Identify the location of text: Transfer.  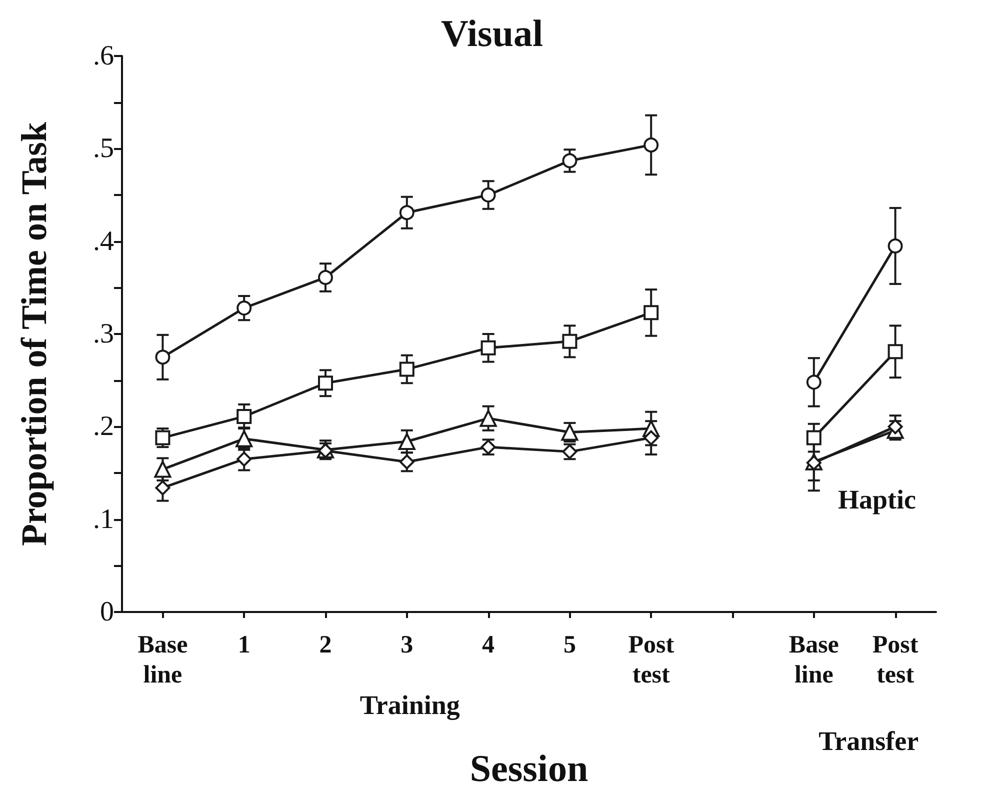
(868, 741).